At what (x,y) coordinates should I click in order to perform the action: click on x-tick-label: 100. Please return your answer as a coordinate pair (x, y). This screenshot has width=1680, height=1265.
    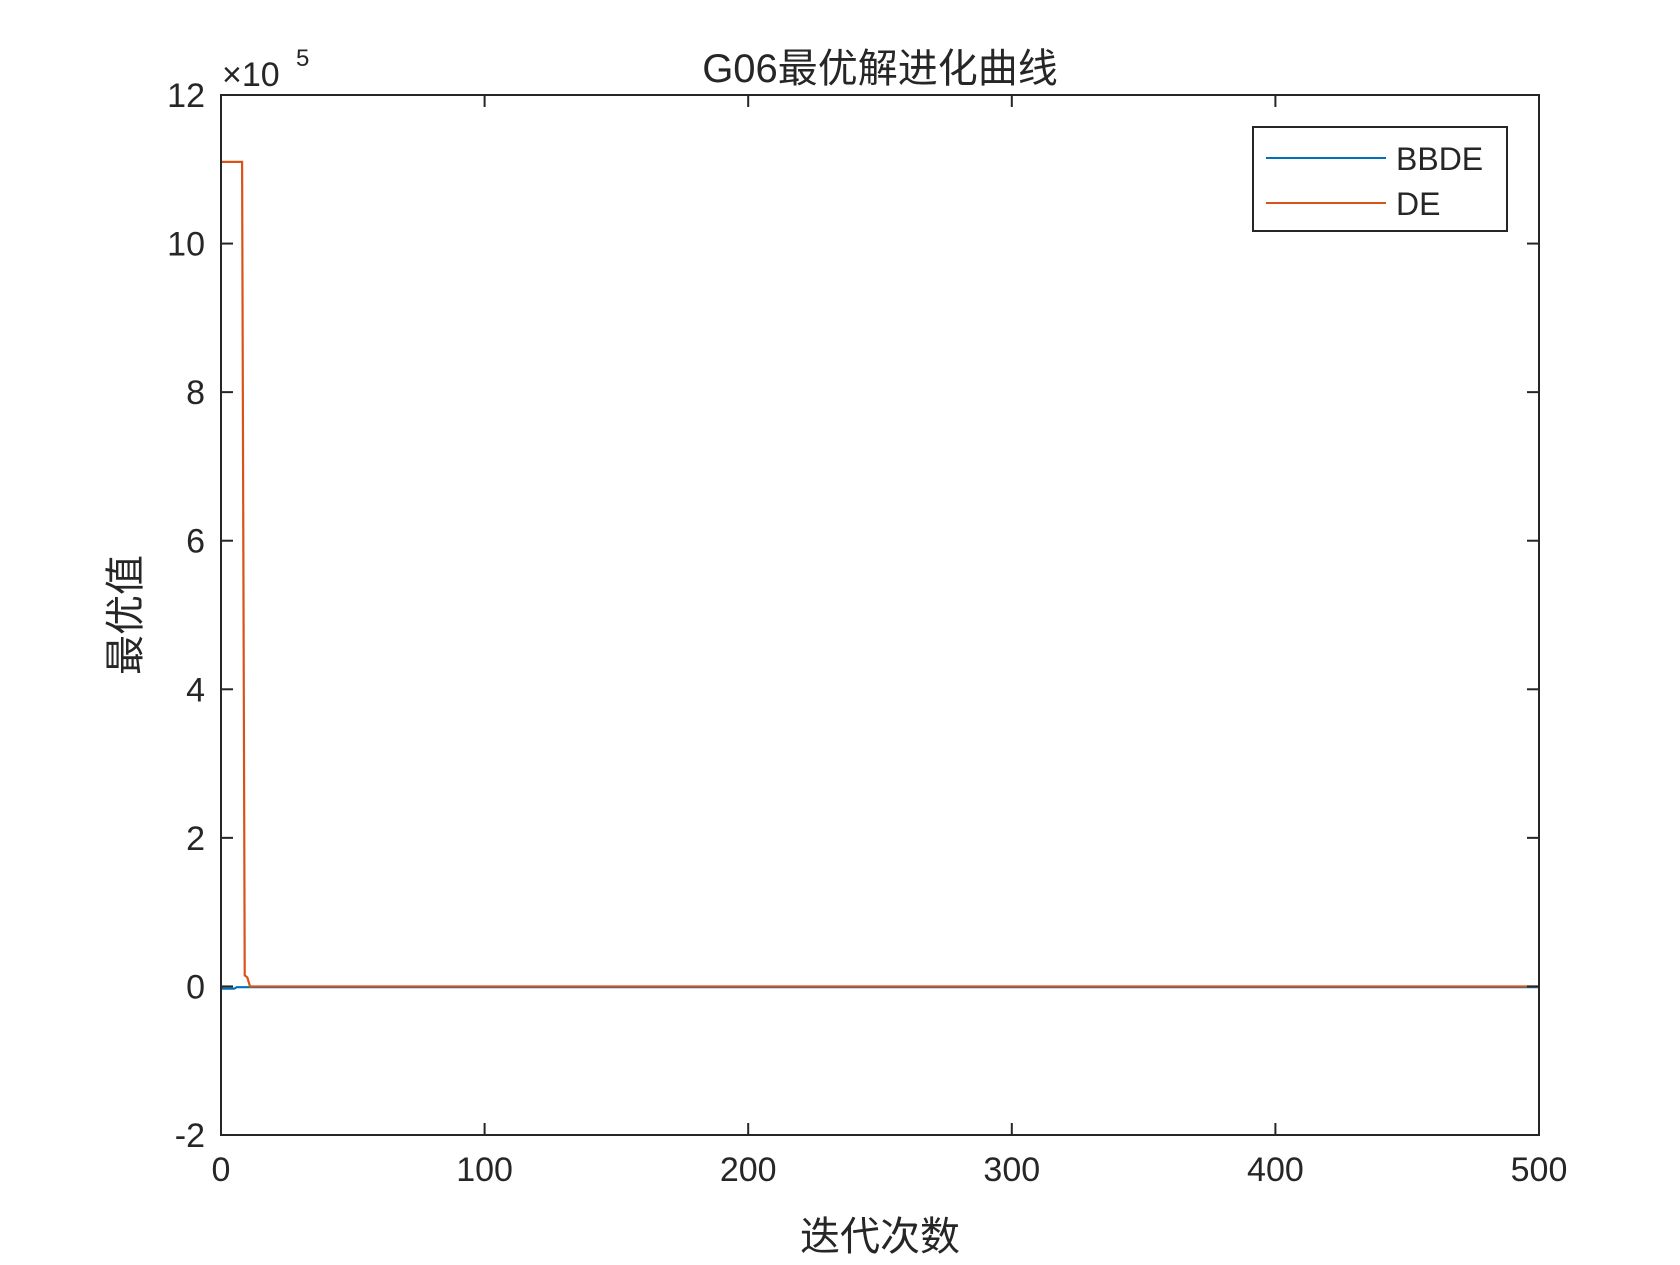
    Looking at the image, I should click on (484, 1170).